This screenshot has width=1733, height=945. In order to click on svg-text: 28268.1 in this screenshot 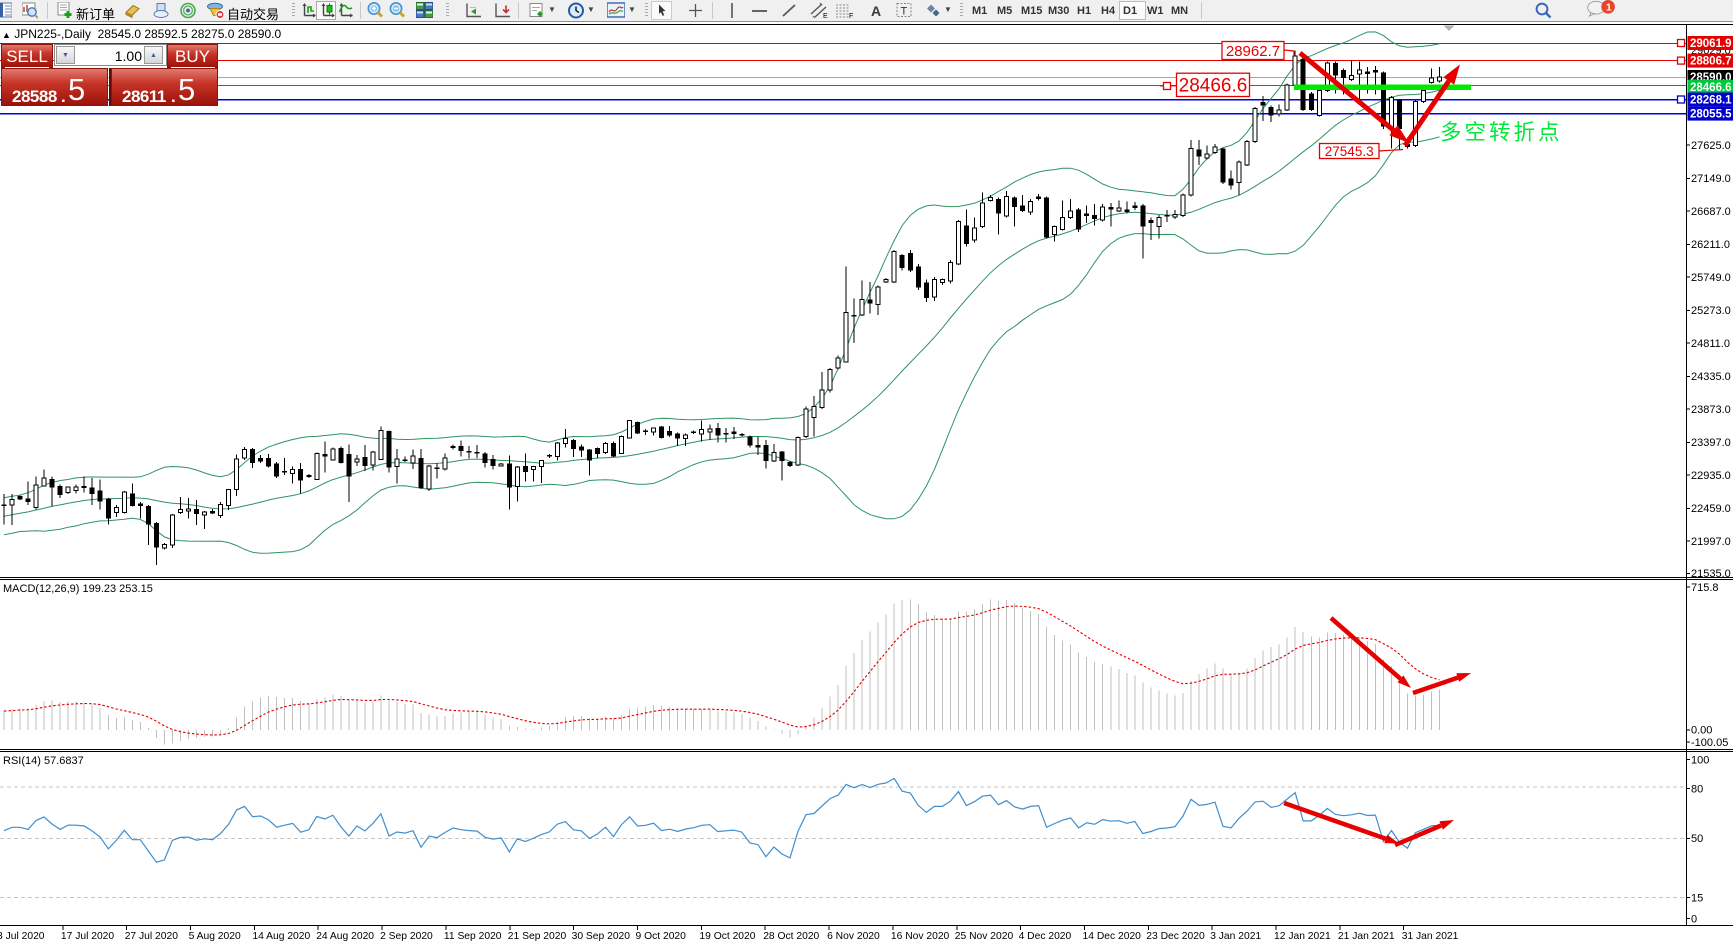, I will do `click(1711, 101)`.